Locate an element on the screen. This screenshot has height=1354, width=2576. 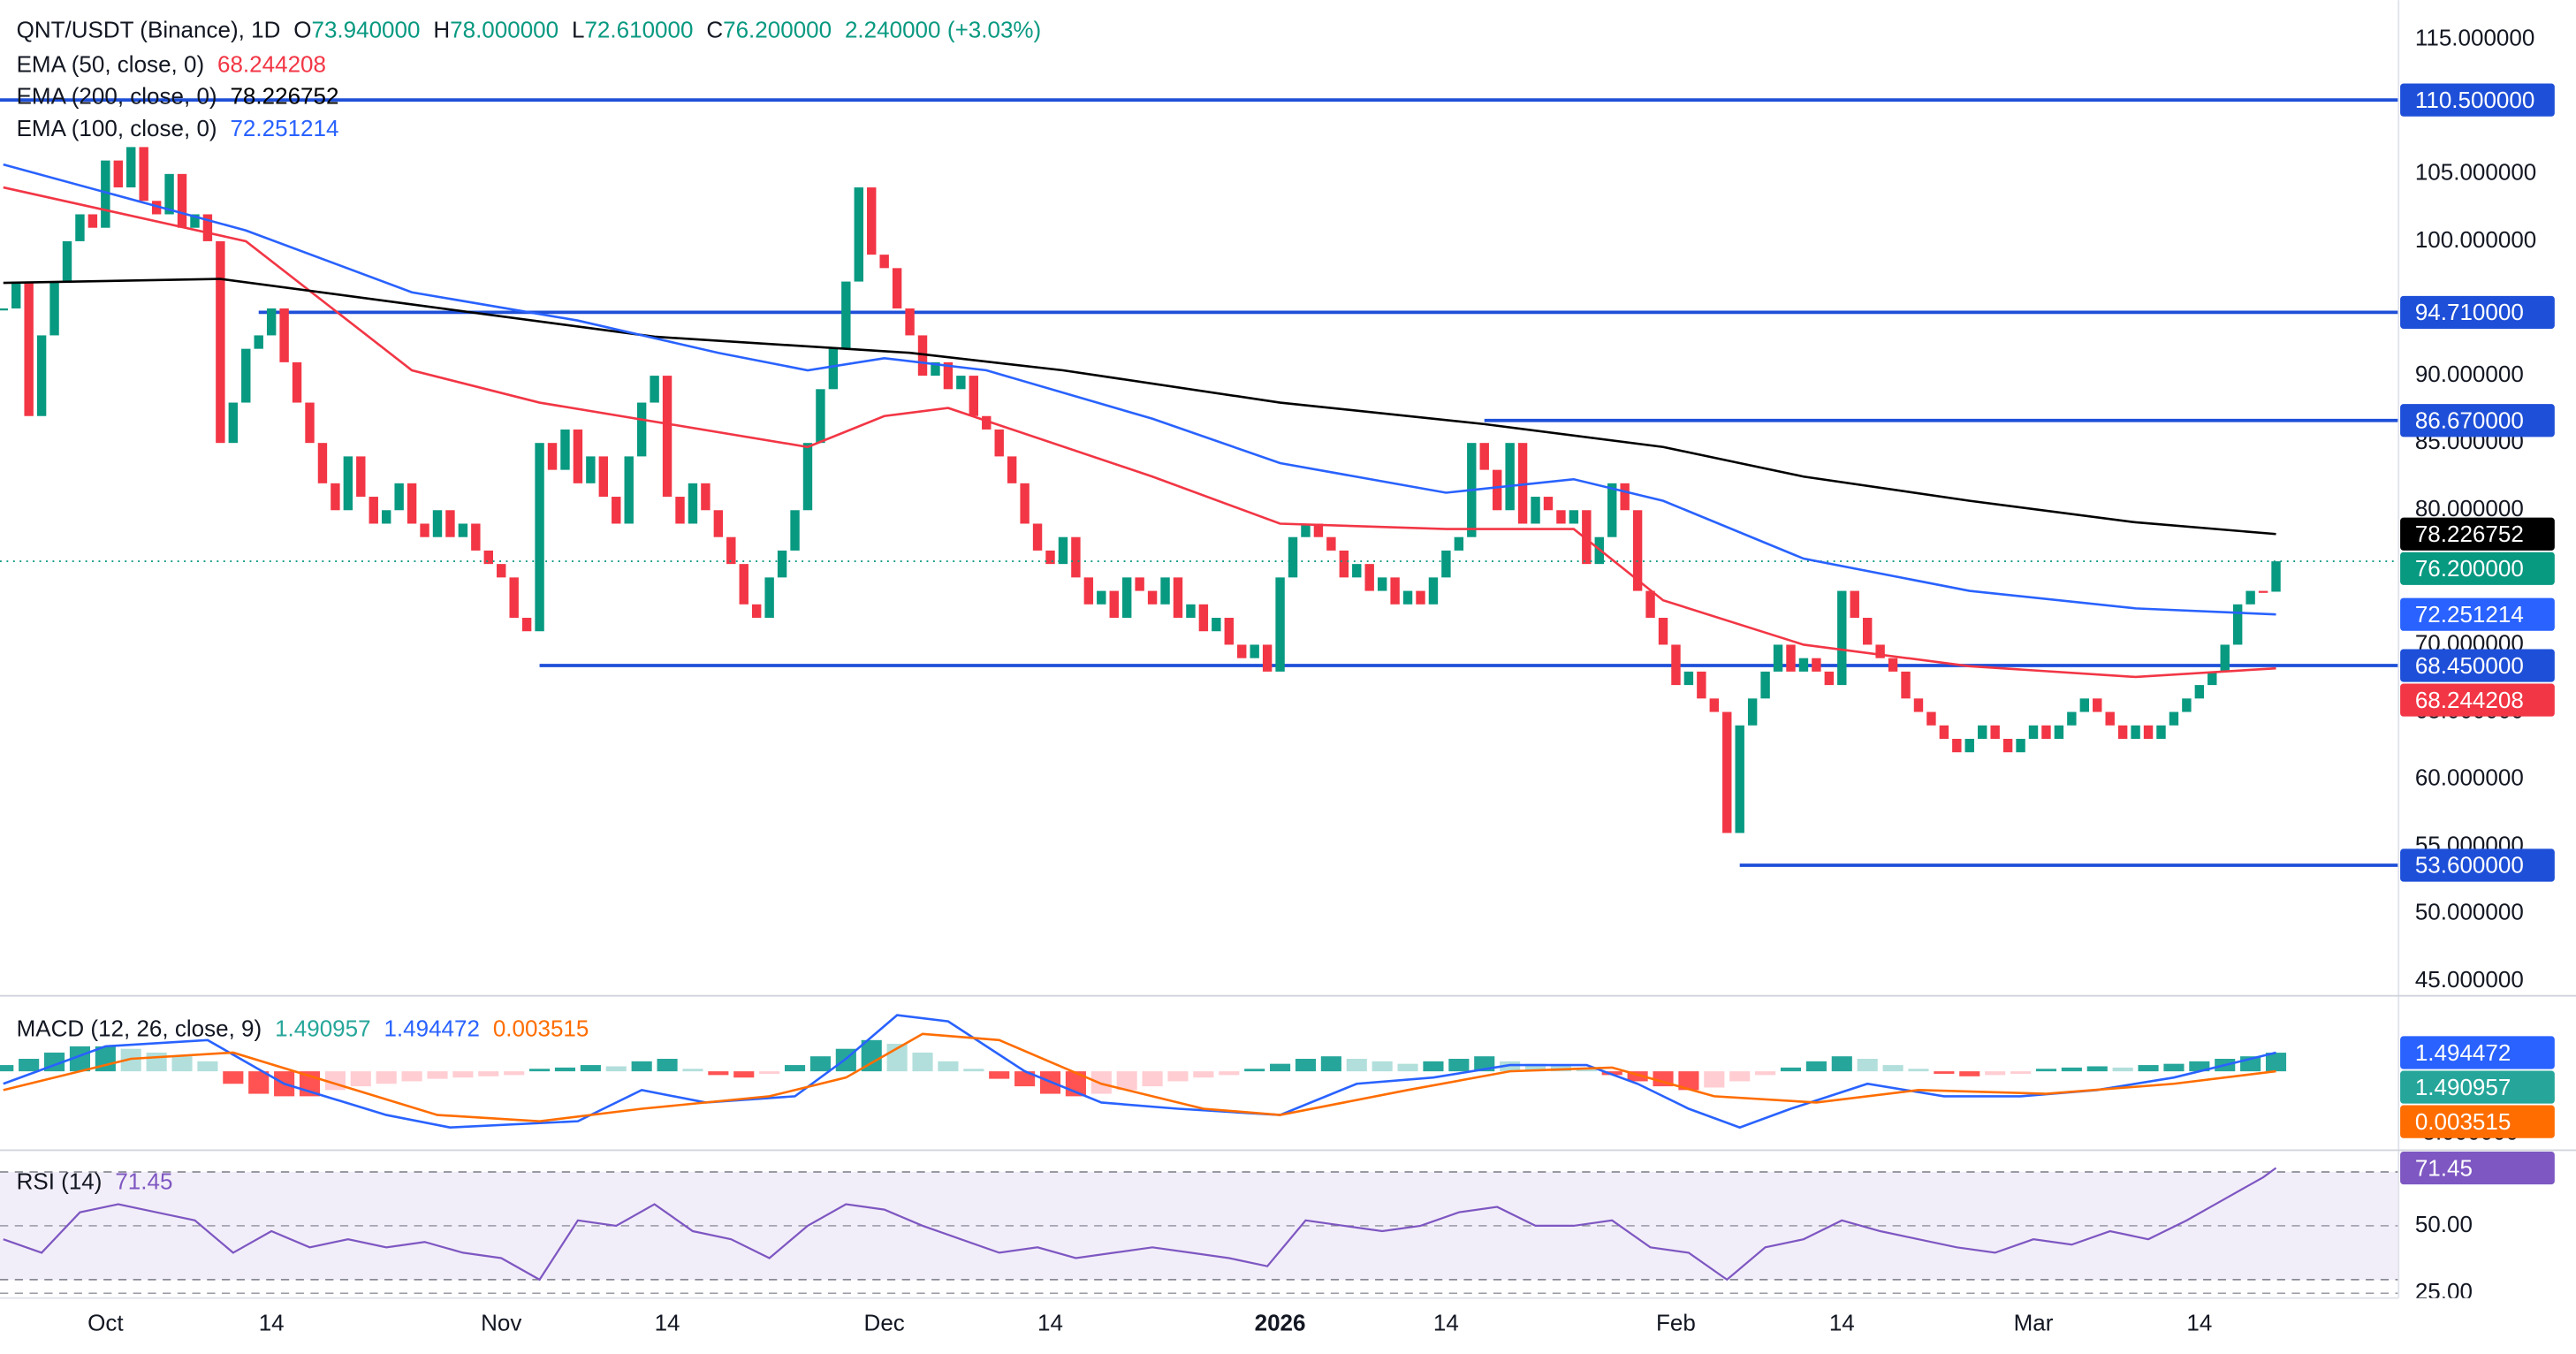
rsi-line is located at coordinates (1140, 1224).